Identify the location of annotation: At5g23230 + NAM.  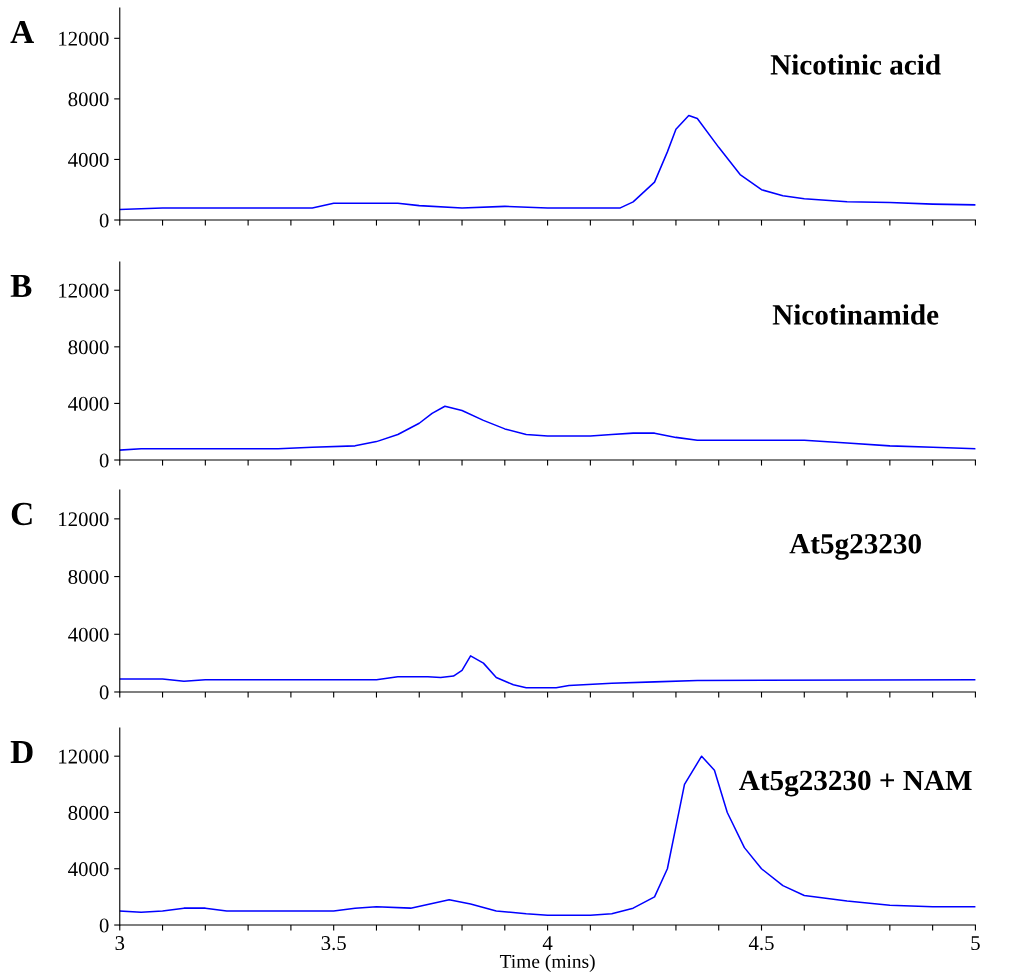
(855, 783).